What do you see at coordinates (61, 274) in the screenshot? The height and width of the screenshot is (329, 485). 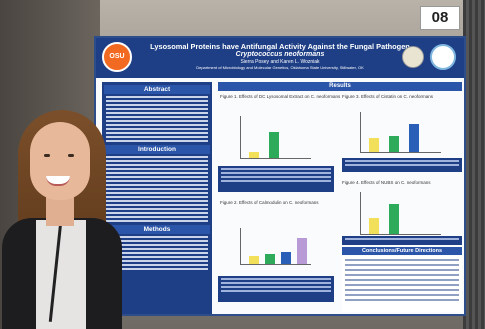 I see `person-shirt` at bounding box center [61, 274].